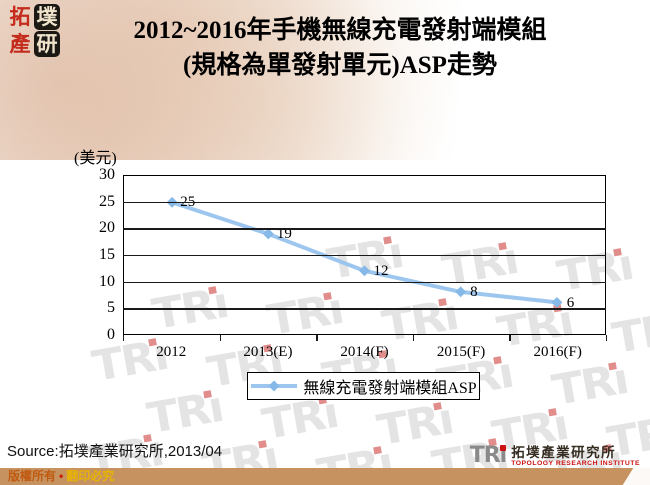 The image size is (650, 485). I want to click on tri-english-name: TOPOLOGY RESEARCH INSTITUTE, so click(575, 463).